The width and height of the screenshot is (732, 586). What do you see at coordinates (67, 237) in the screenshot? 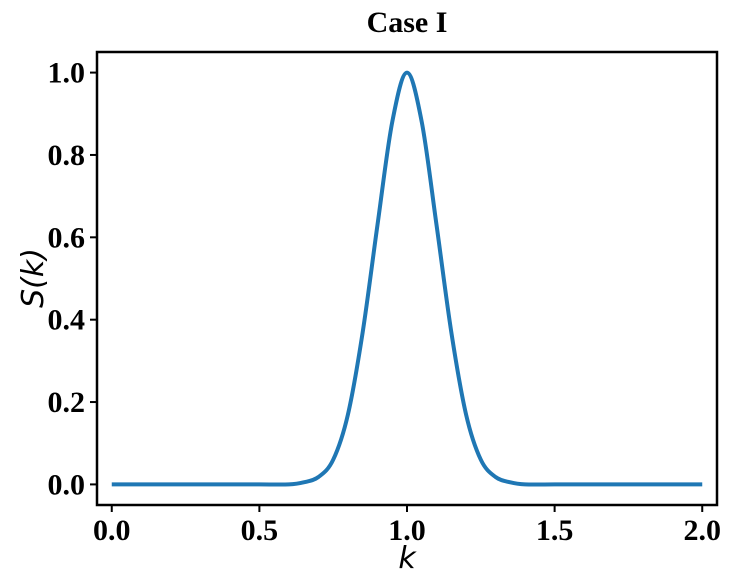
I see `y-tick-label: 0.6` at bounding box center [67, 237].